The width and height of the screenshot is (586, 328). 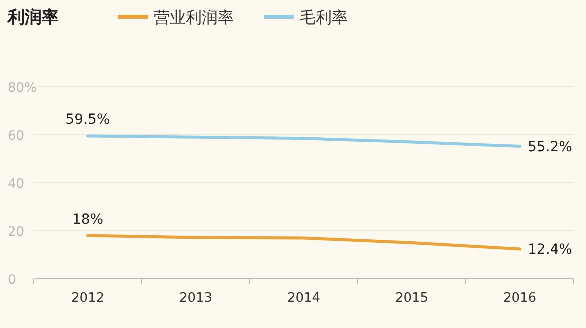 What do you see at coordinates (88, 220) in the screenshot?
I see `data-label: 18%` at bounding box center [88, 220].